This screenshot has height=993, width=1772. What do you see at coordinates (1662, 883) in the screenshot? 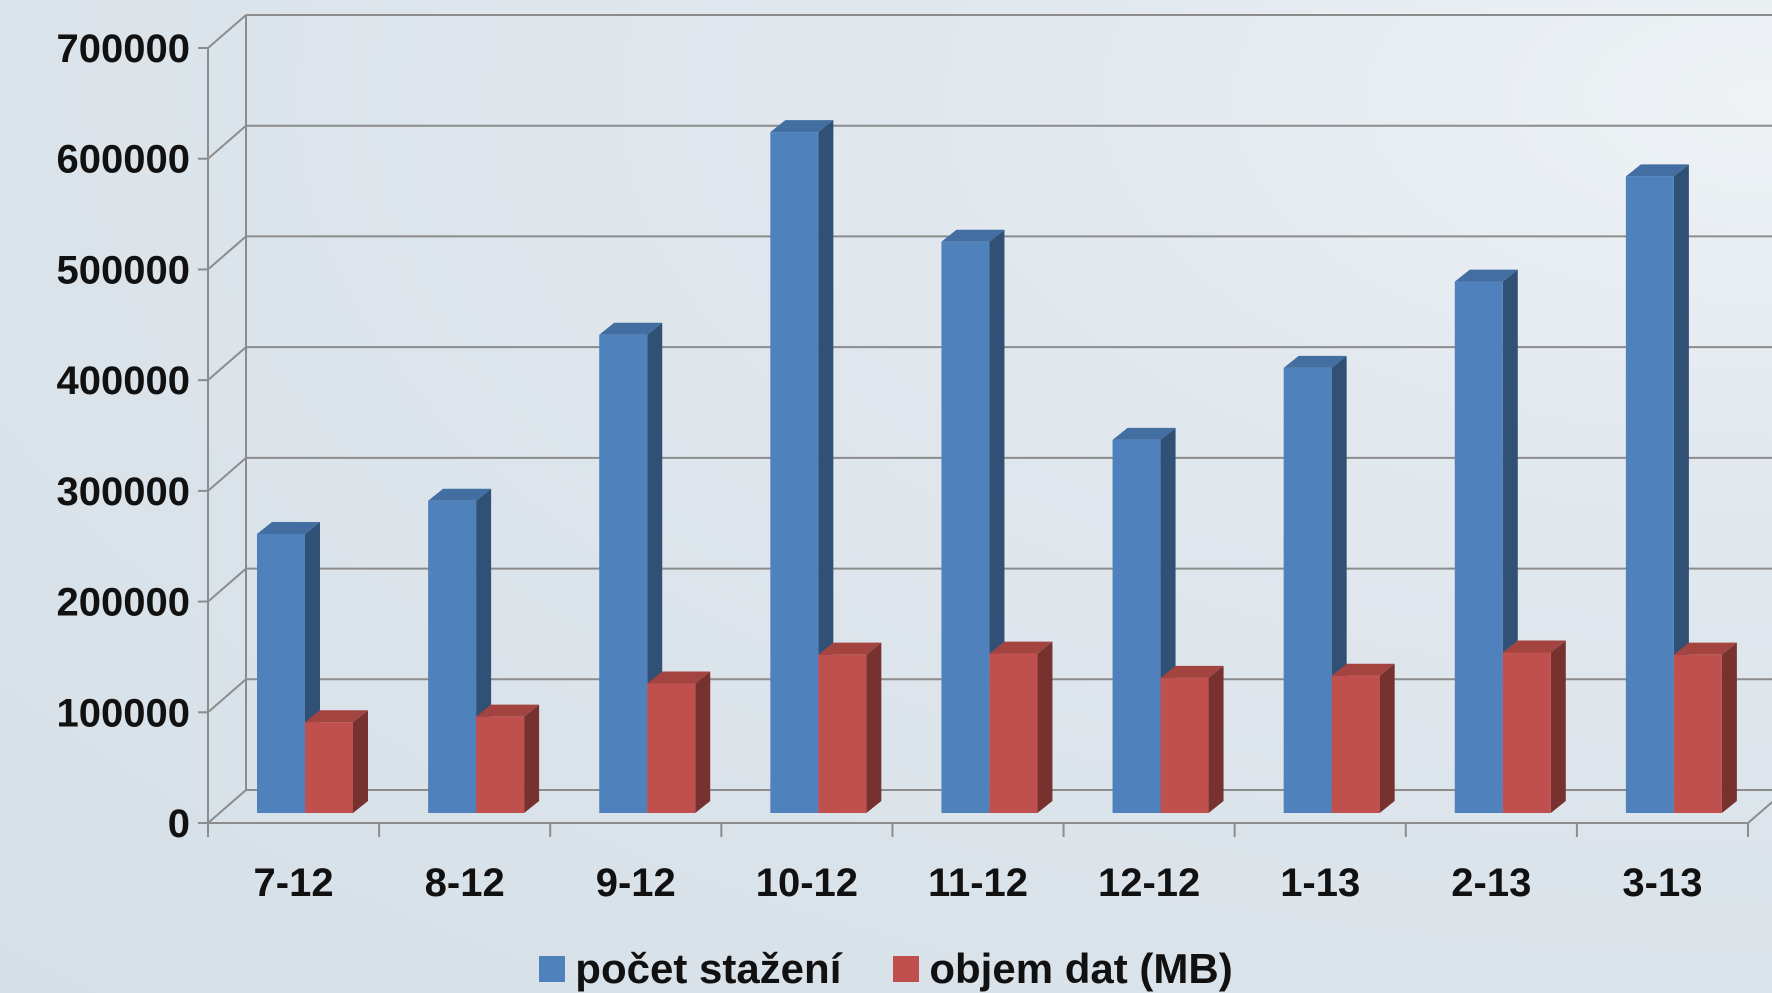
I see `x-category-label: 3-13` at bounding box center [1662, 883].